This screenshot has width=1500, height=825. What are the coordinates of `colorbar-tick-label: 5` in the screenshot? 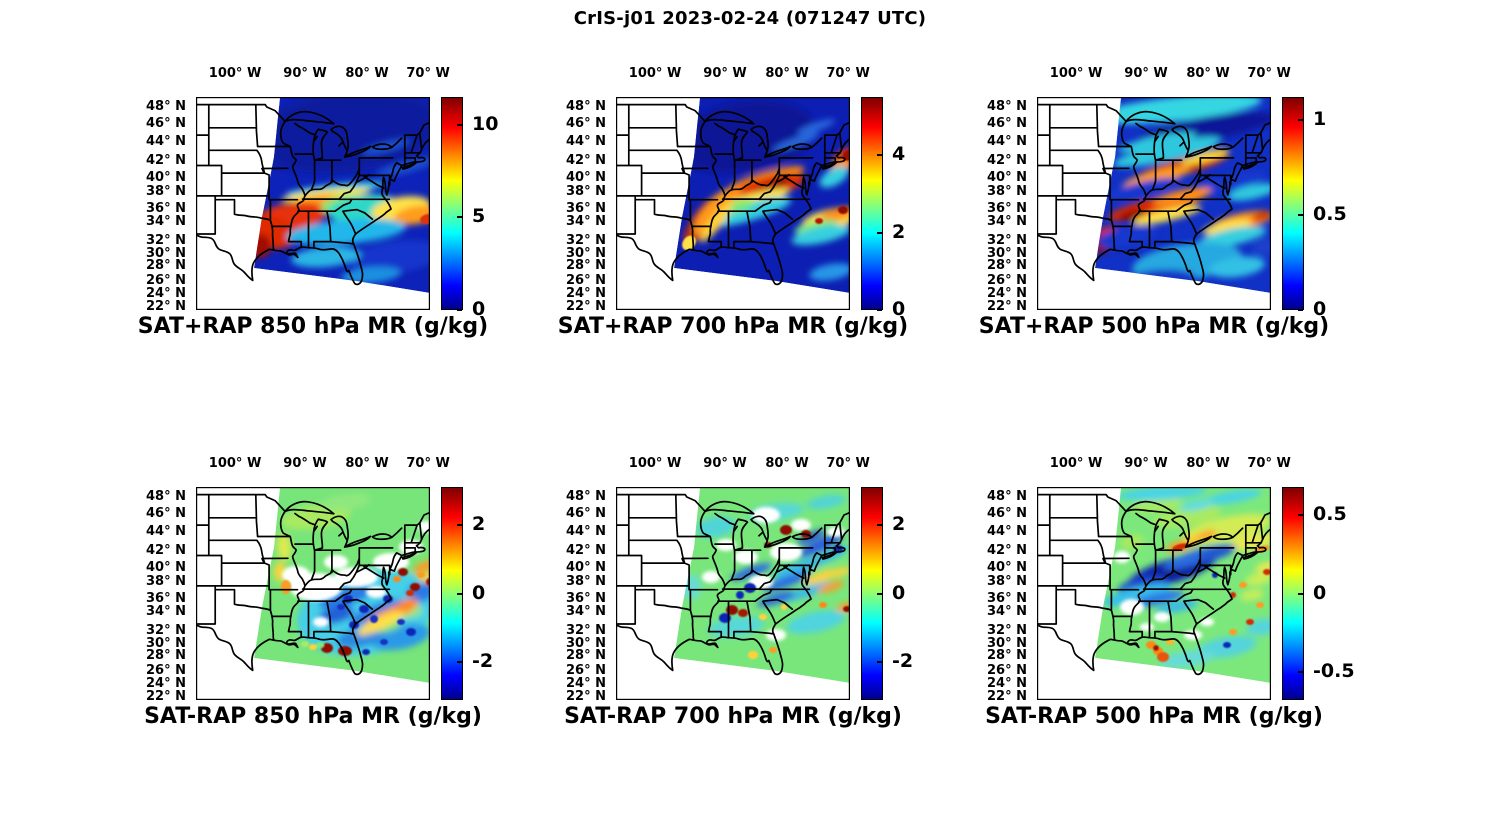 It's located at (479, 216).